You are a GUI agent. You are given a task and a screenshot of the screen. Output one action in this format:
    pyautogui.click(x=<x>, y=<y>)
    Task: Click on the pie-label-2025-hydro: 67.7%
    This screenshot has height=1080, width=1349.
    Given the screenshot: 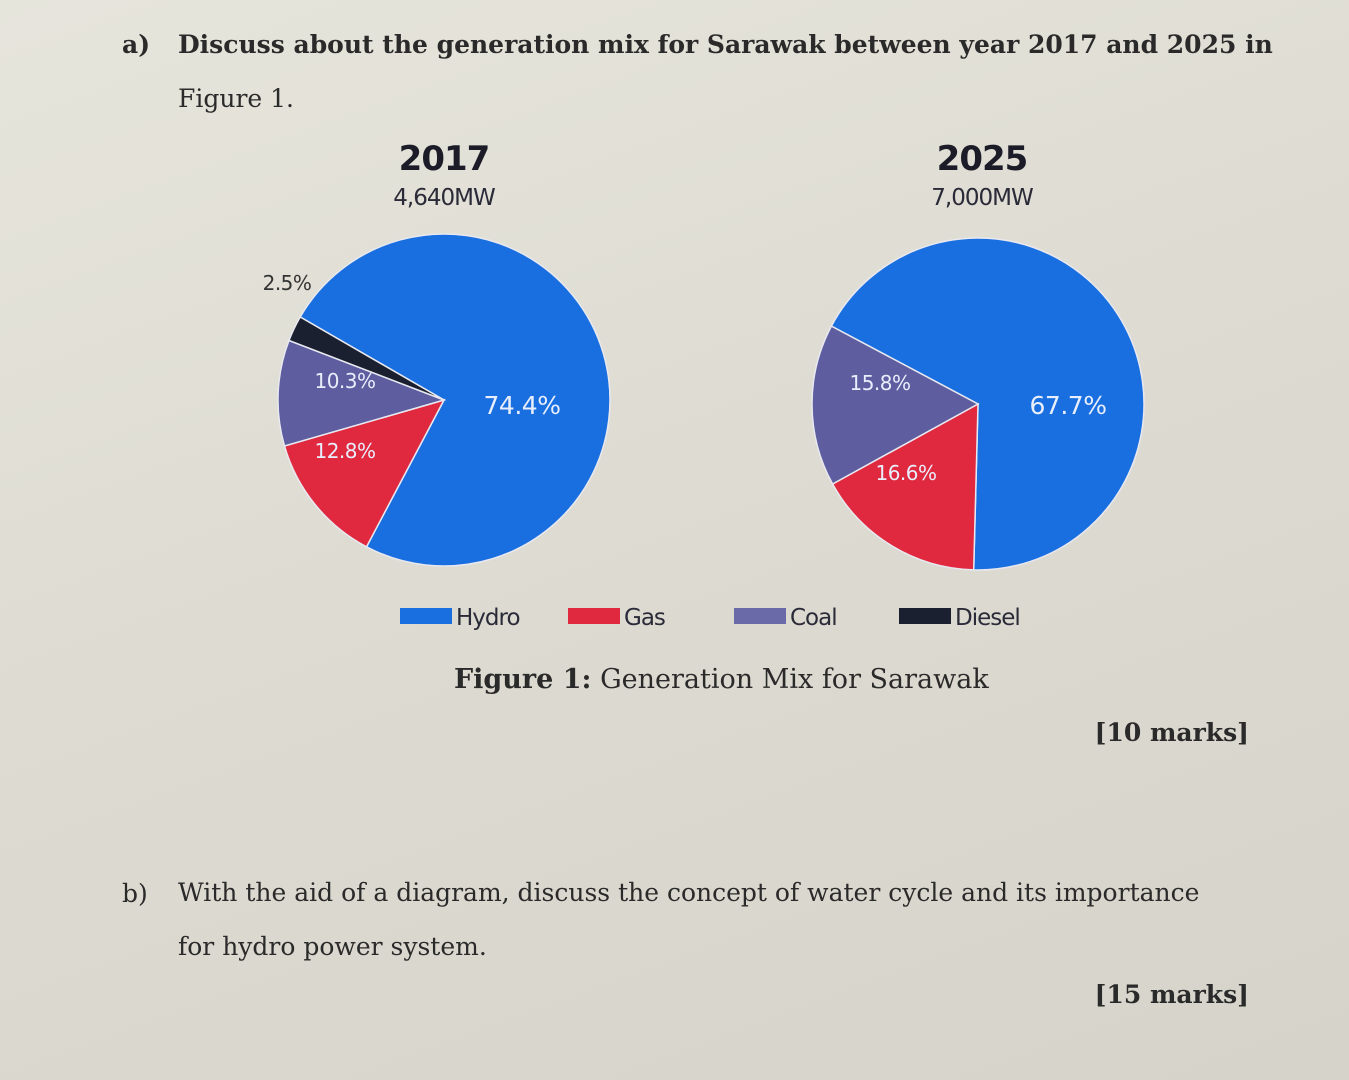 What is the action you would take?
    pyautogui.click(x=1068, y=405)
    